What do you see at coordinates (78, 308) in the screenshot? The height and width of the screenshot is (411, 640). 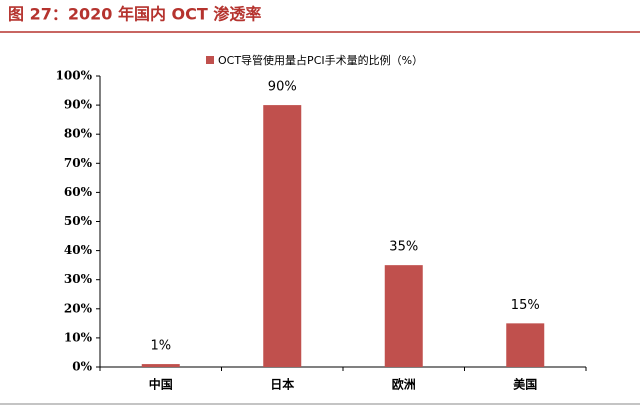 I see `y-tick-label: 20%` at bounding box center [78, 308].